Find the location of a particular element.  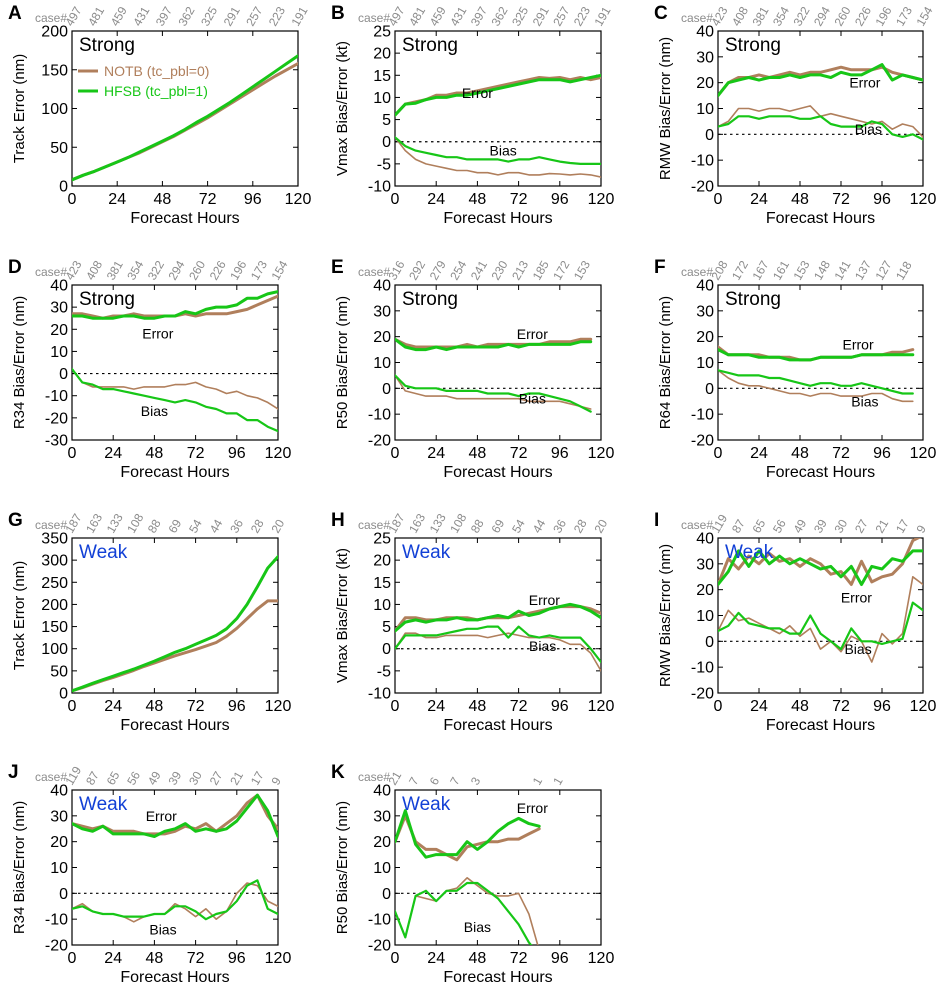

y-axis-label: Vmax Bias/Error (kt) is located at coordinates (342, 615).